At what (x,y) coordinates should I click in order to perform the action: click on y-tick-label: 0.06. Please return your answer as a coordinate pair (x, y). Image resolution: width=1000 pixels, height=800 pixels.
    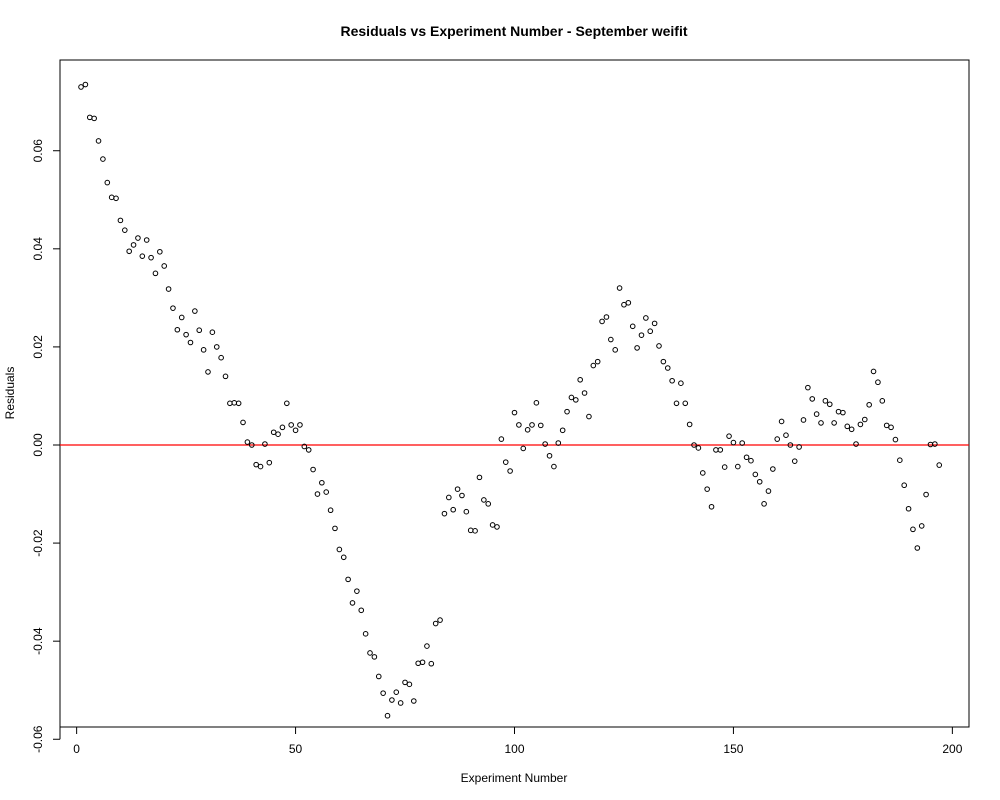
    Looking at the image, I should click on (38, 151).